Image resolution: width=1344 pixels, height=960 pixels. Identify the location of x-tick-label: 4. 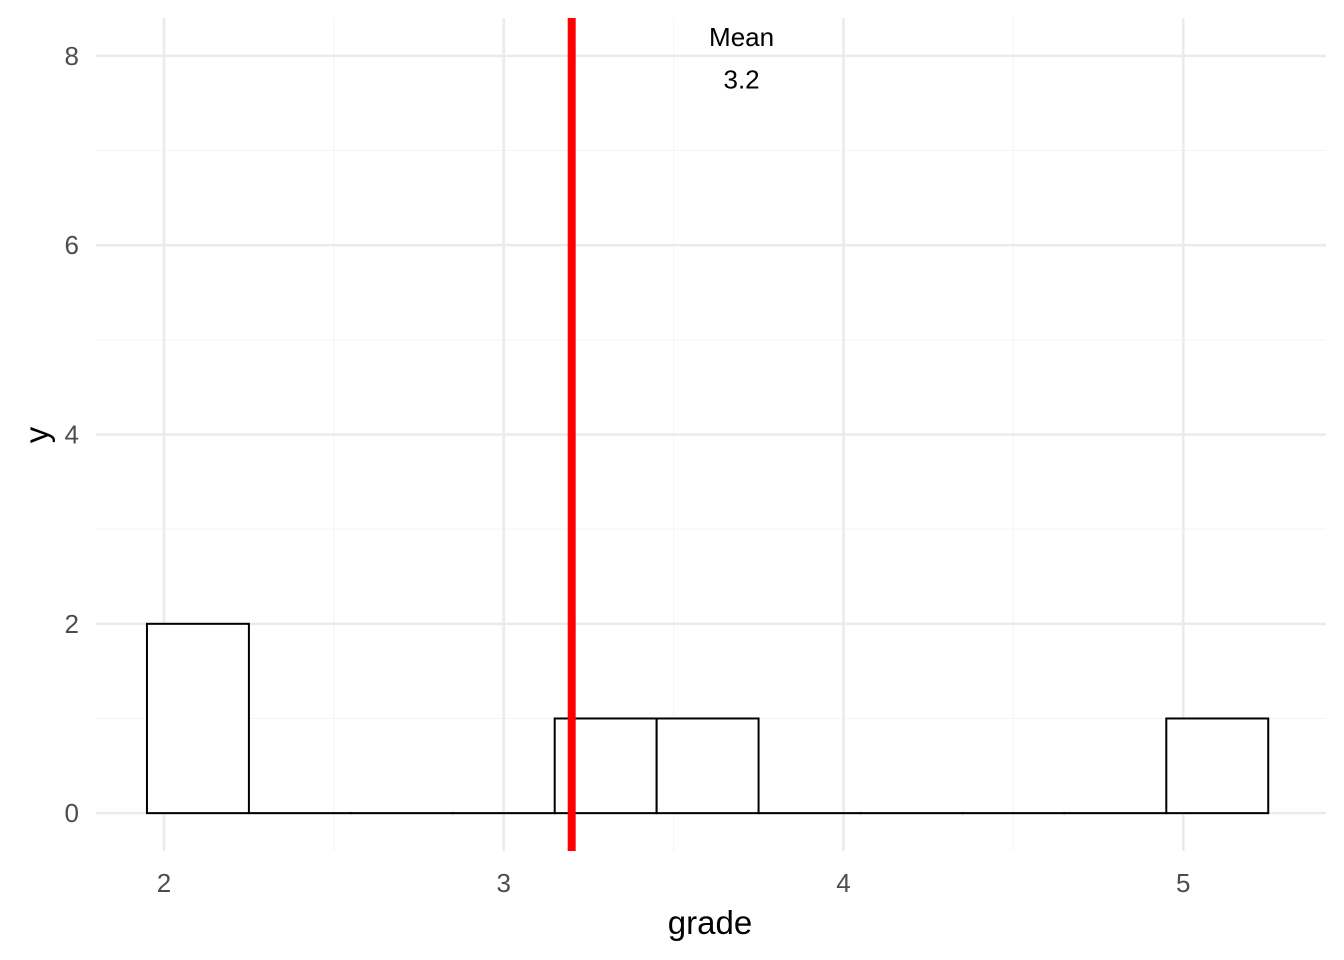
(843, 883).